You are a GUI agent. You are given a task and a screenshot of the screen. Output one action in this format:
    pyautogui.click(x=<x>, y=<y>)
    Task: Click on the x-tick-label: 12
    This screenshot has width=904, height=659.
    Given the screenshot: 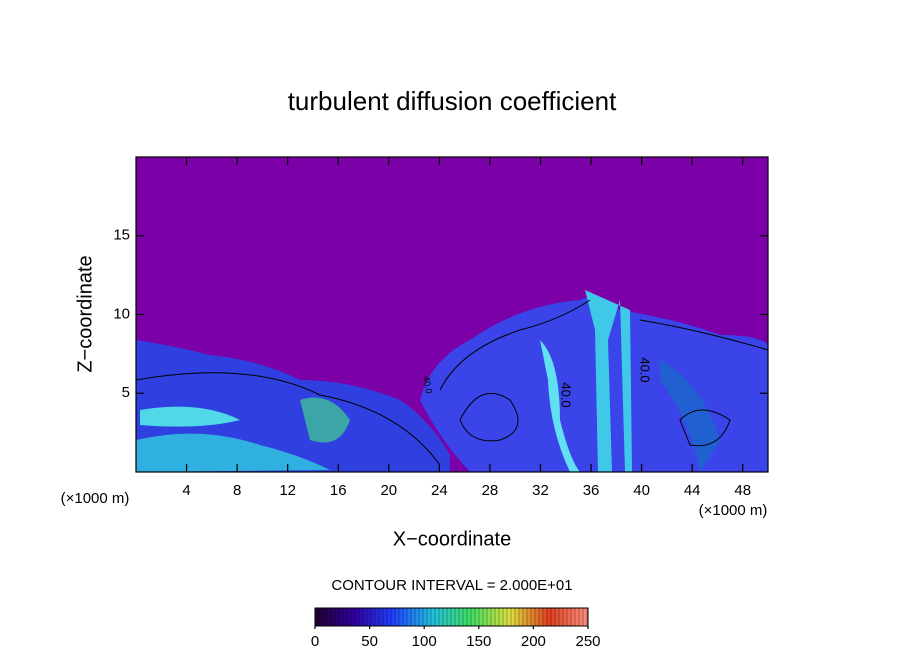 What is the action you would take?
    pyautogui.click(x=287, y=490)
    